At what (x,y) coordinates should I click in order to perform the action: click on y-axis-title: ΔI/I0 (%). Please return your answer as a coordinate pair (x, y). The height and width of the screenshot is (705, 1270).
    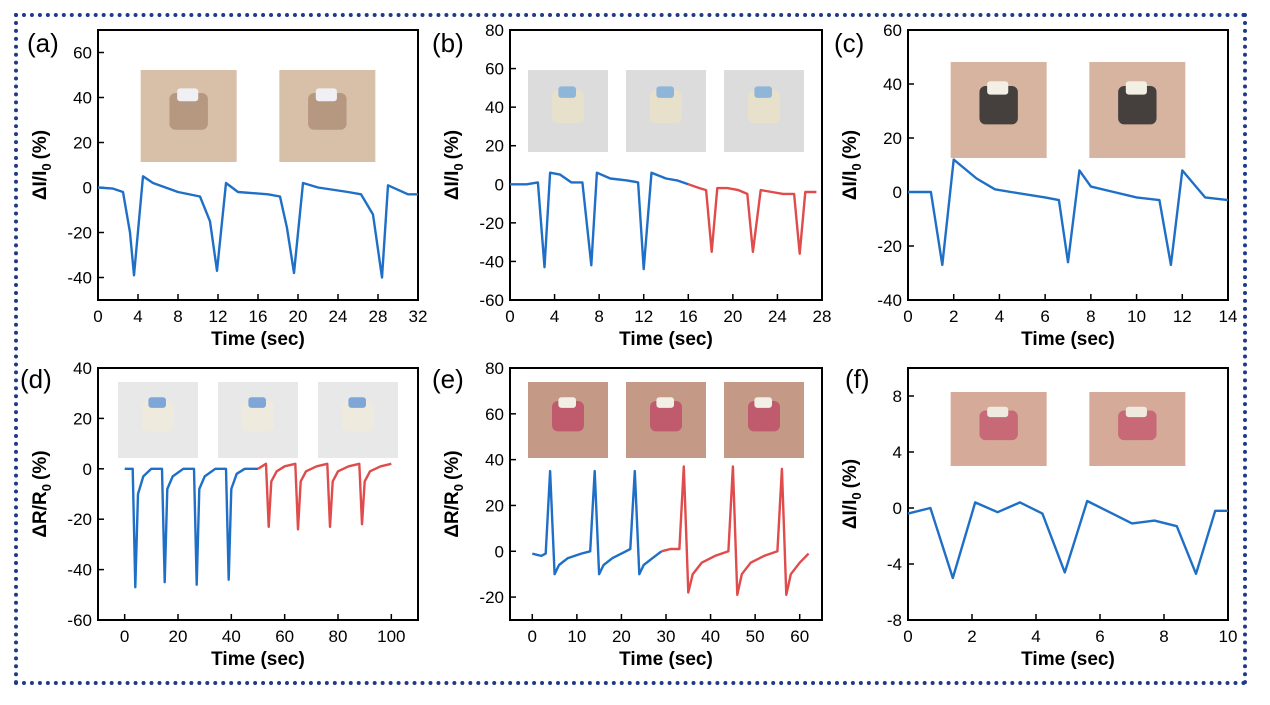
    Looking at the image, I should click on (42, 165).